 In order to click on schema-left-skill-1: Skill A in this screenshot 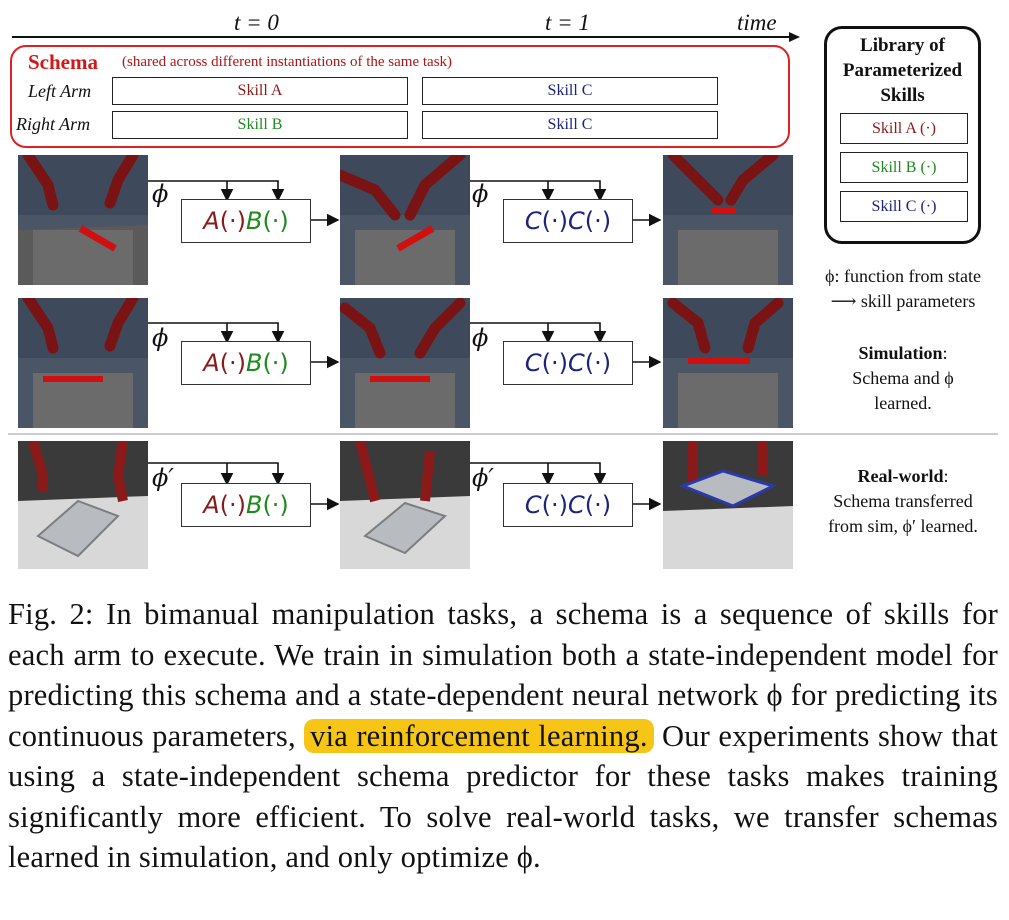, I will do `click(260, 91)`.